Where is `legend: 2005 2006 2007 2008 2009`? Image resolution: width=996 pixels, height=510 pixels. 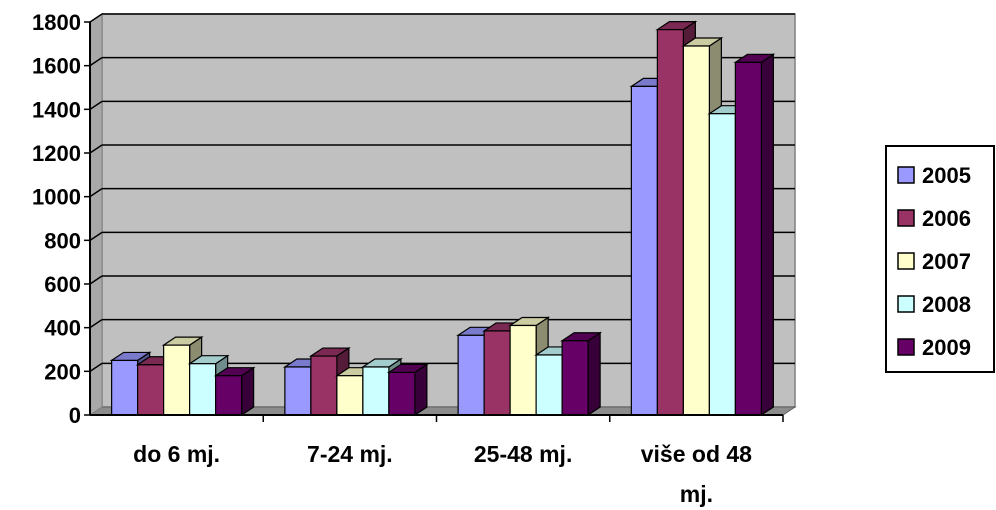 legend: 2005 2006 2007 2008 2009 is located at coordinates (940, 259).